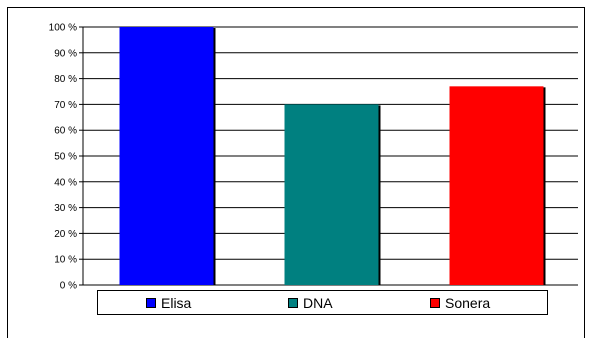 This screenshot has height=339, width=593. Describe the element at coordinates (81, 156) in the screenshot. I see `axes` at that location.